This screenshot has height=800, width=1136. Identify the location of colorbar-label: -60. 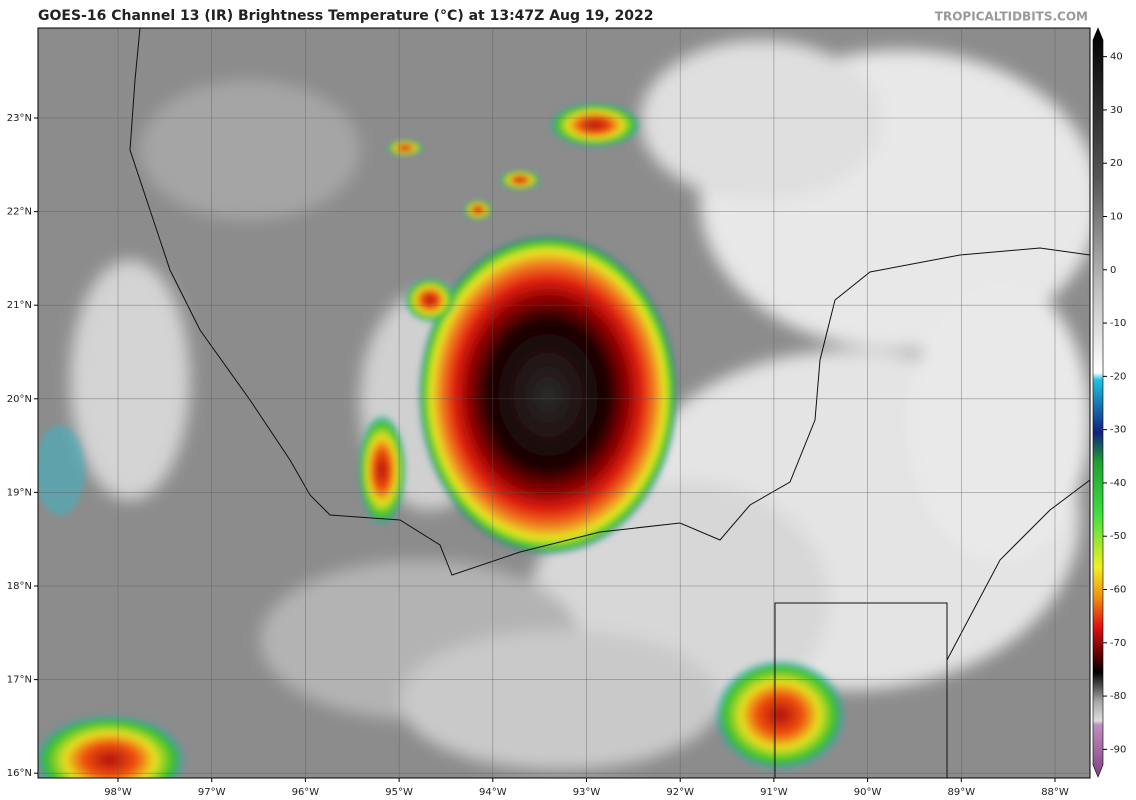
(1118, 590).